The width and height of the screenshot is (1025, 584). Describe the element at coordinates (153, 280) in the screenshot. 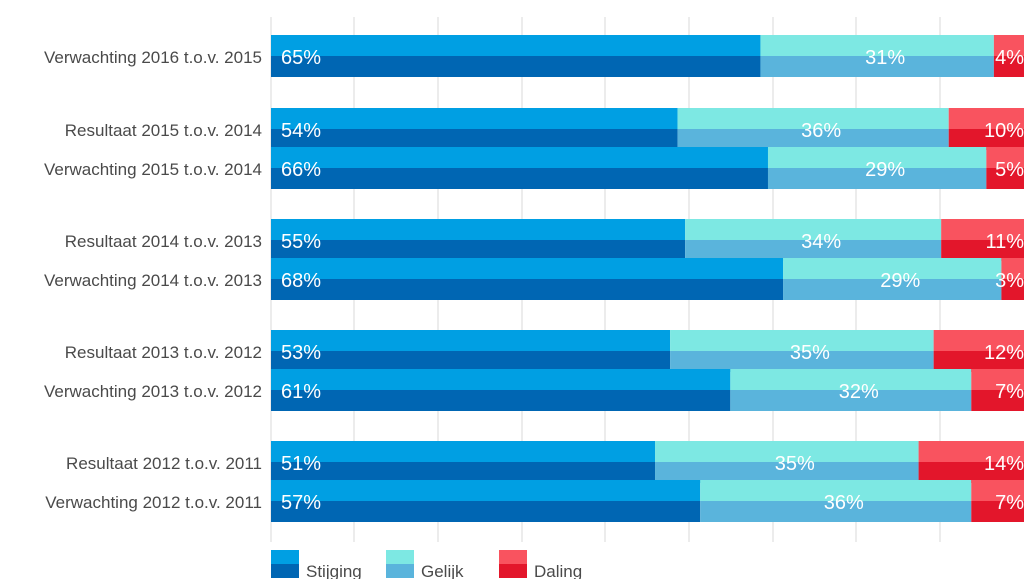

I see `category-label: Verwachting 2014 t.o.v. 2013` at that location.